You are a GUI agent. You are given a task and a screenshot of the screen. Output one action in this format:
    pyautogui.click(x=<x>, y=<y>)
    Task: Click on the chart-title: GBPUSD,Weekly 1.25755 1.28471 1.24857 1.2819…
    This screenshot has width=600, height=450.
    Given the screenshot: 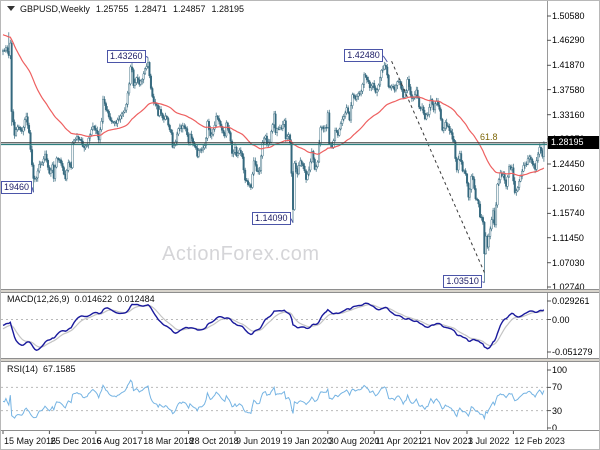 What is the action you would take?
    pyautogui.click(x=125, y=9)
    